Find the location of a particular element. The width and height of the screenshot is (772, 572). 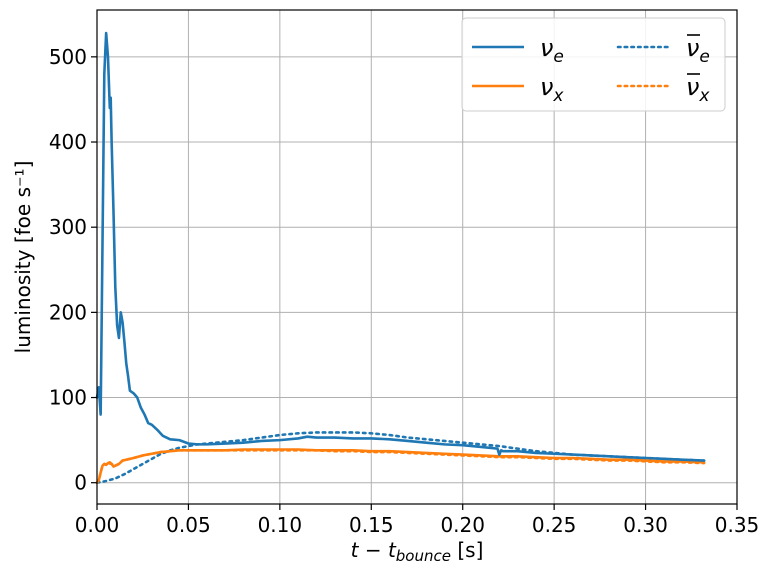

legend-frame is located at coordinates (593, 64).